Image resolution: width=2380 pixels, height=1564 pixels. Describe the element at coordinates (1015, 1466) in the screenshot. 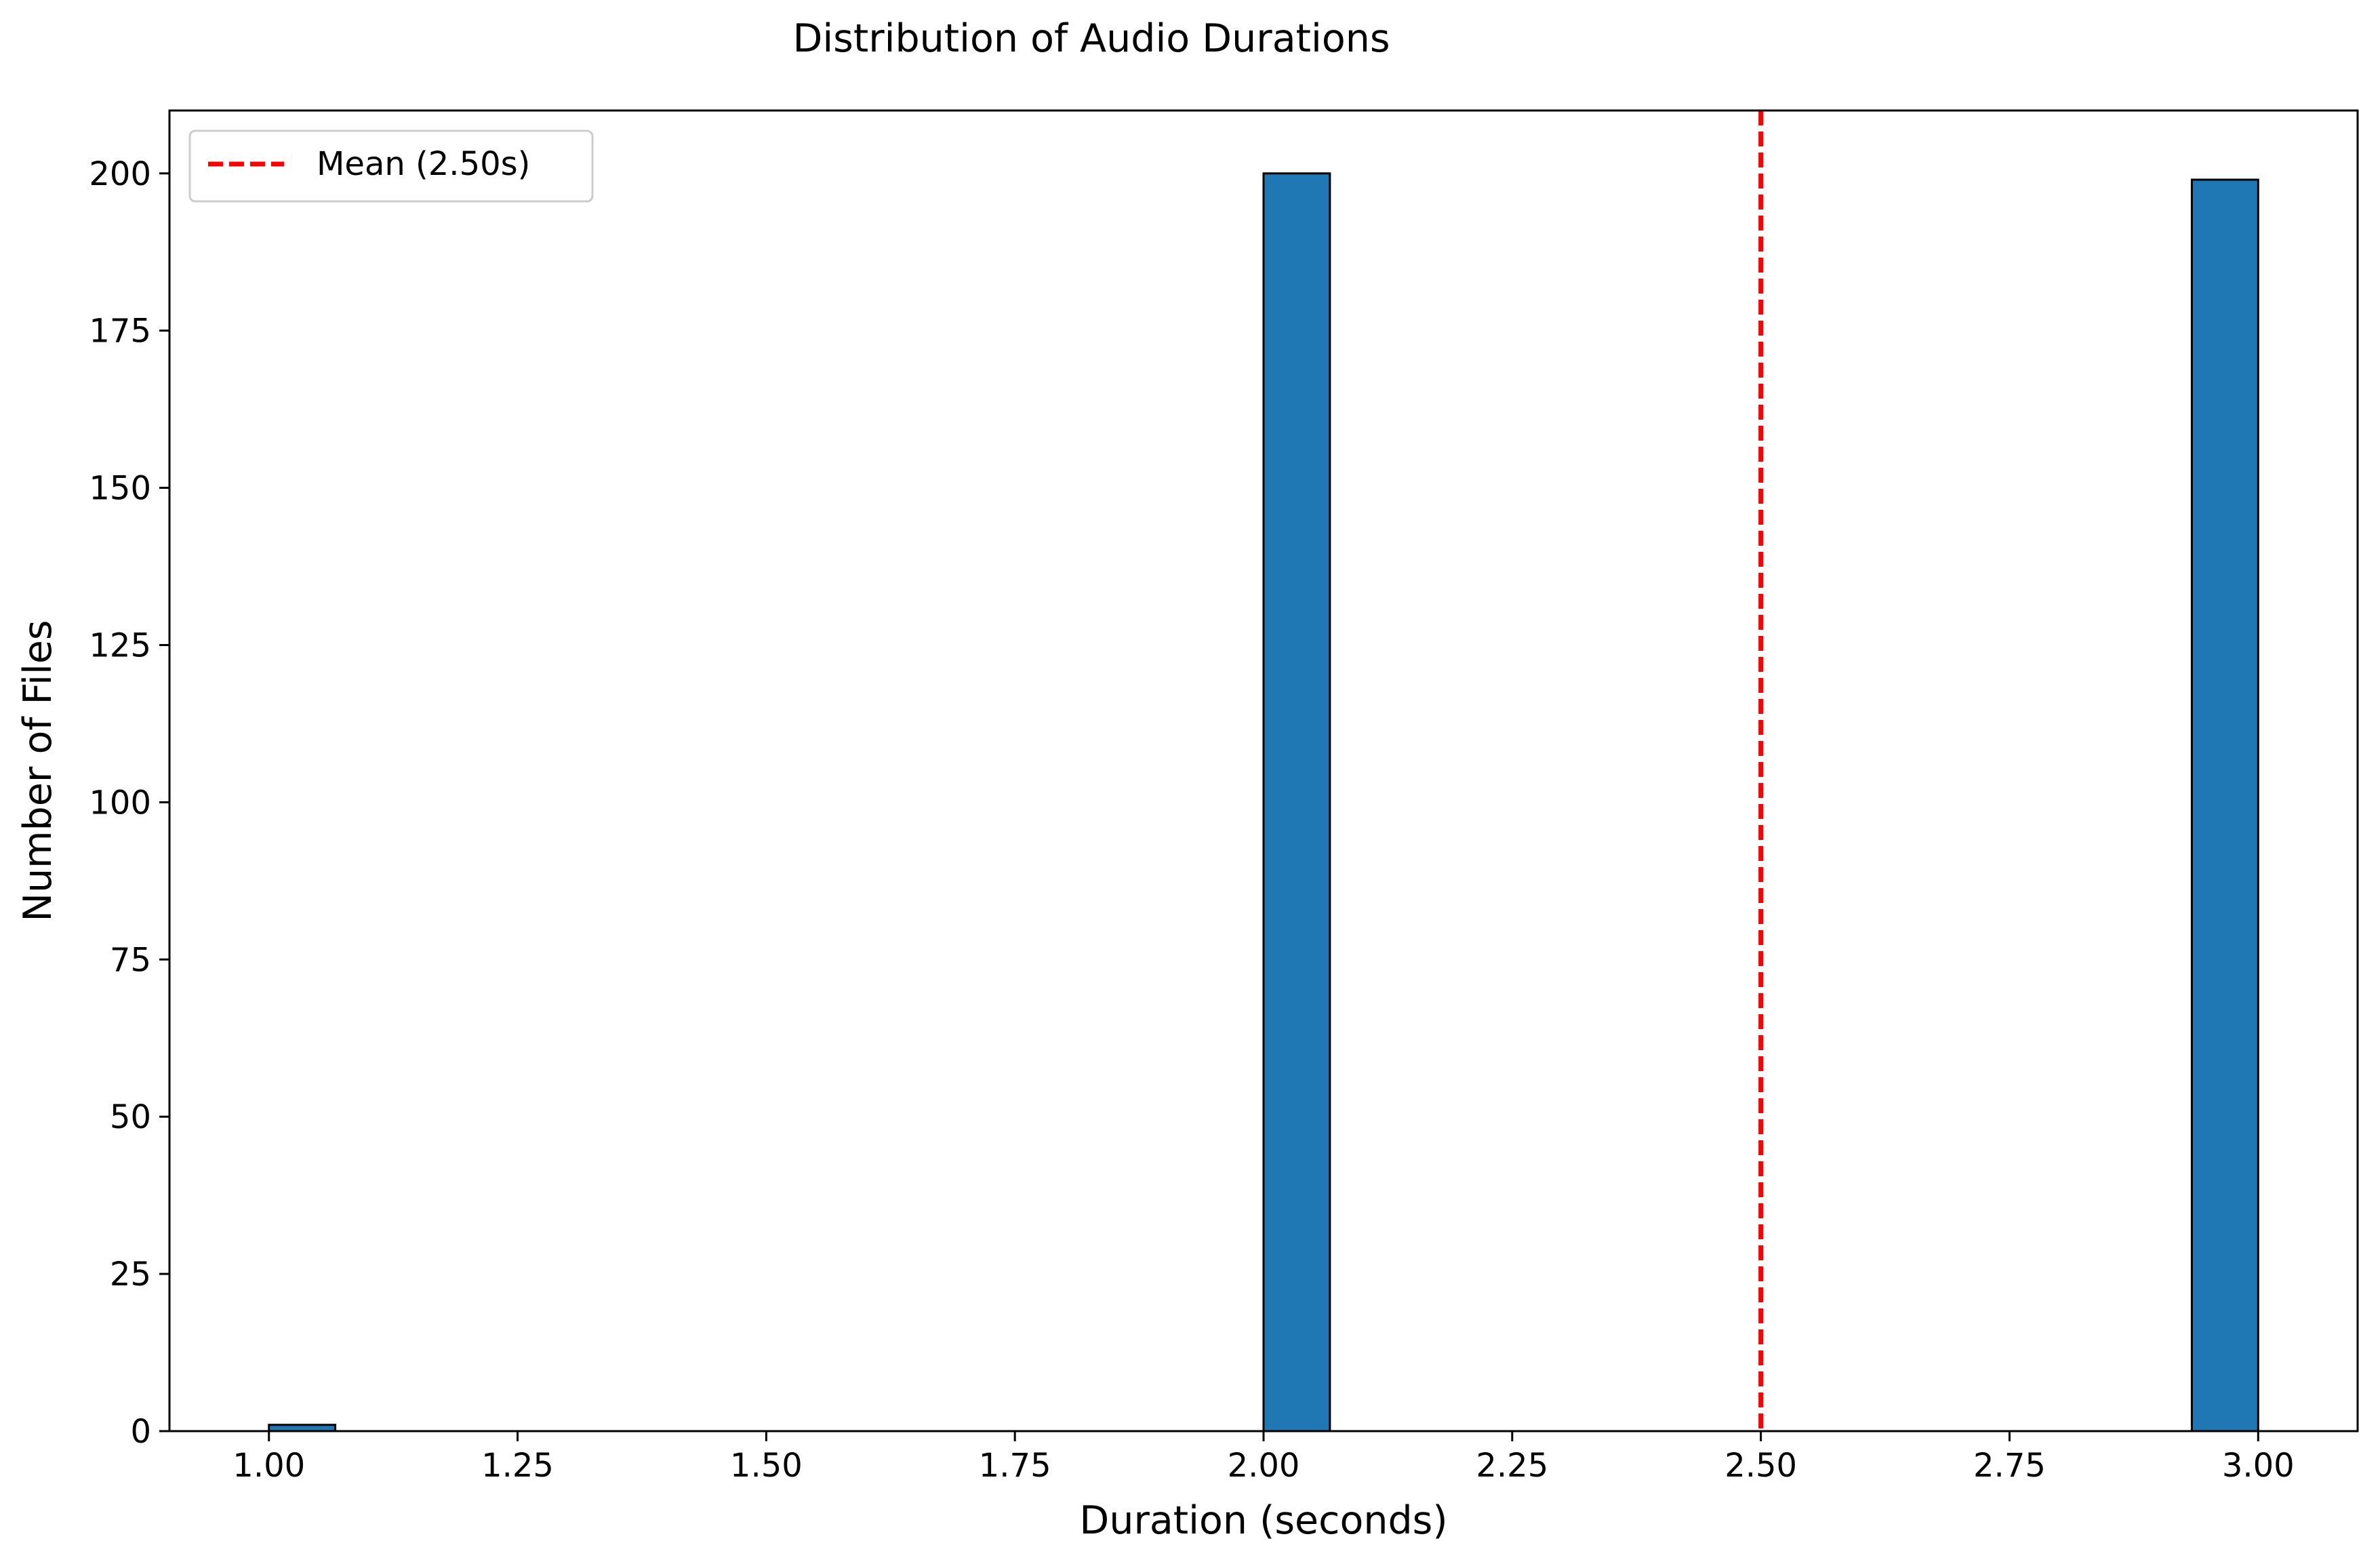

I see `x-tick-label: 1.75` at that location.